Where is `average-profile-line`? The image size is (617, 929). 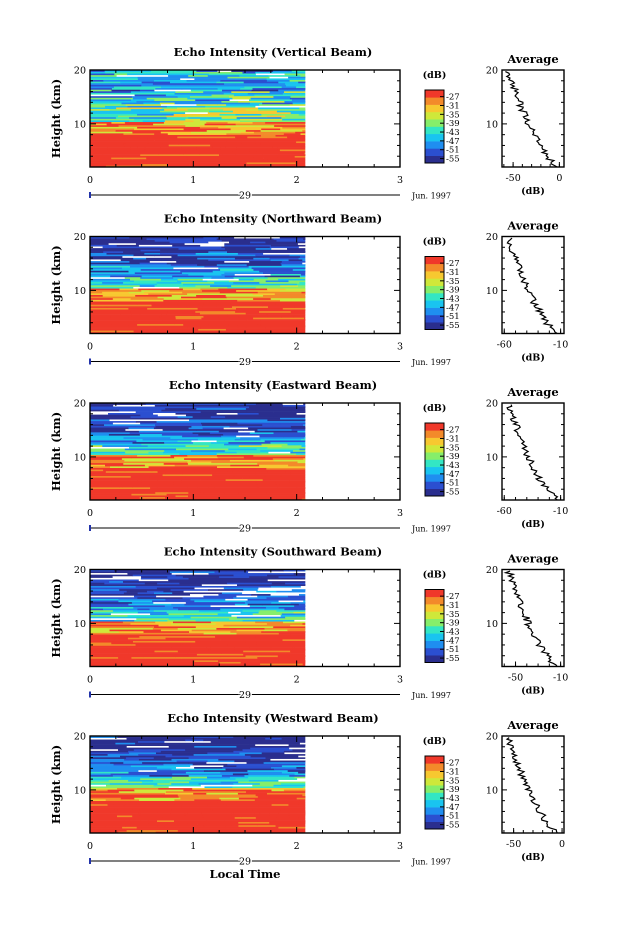
average-profile-line is located at coordinates (531, 785).